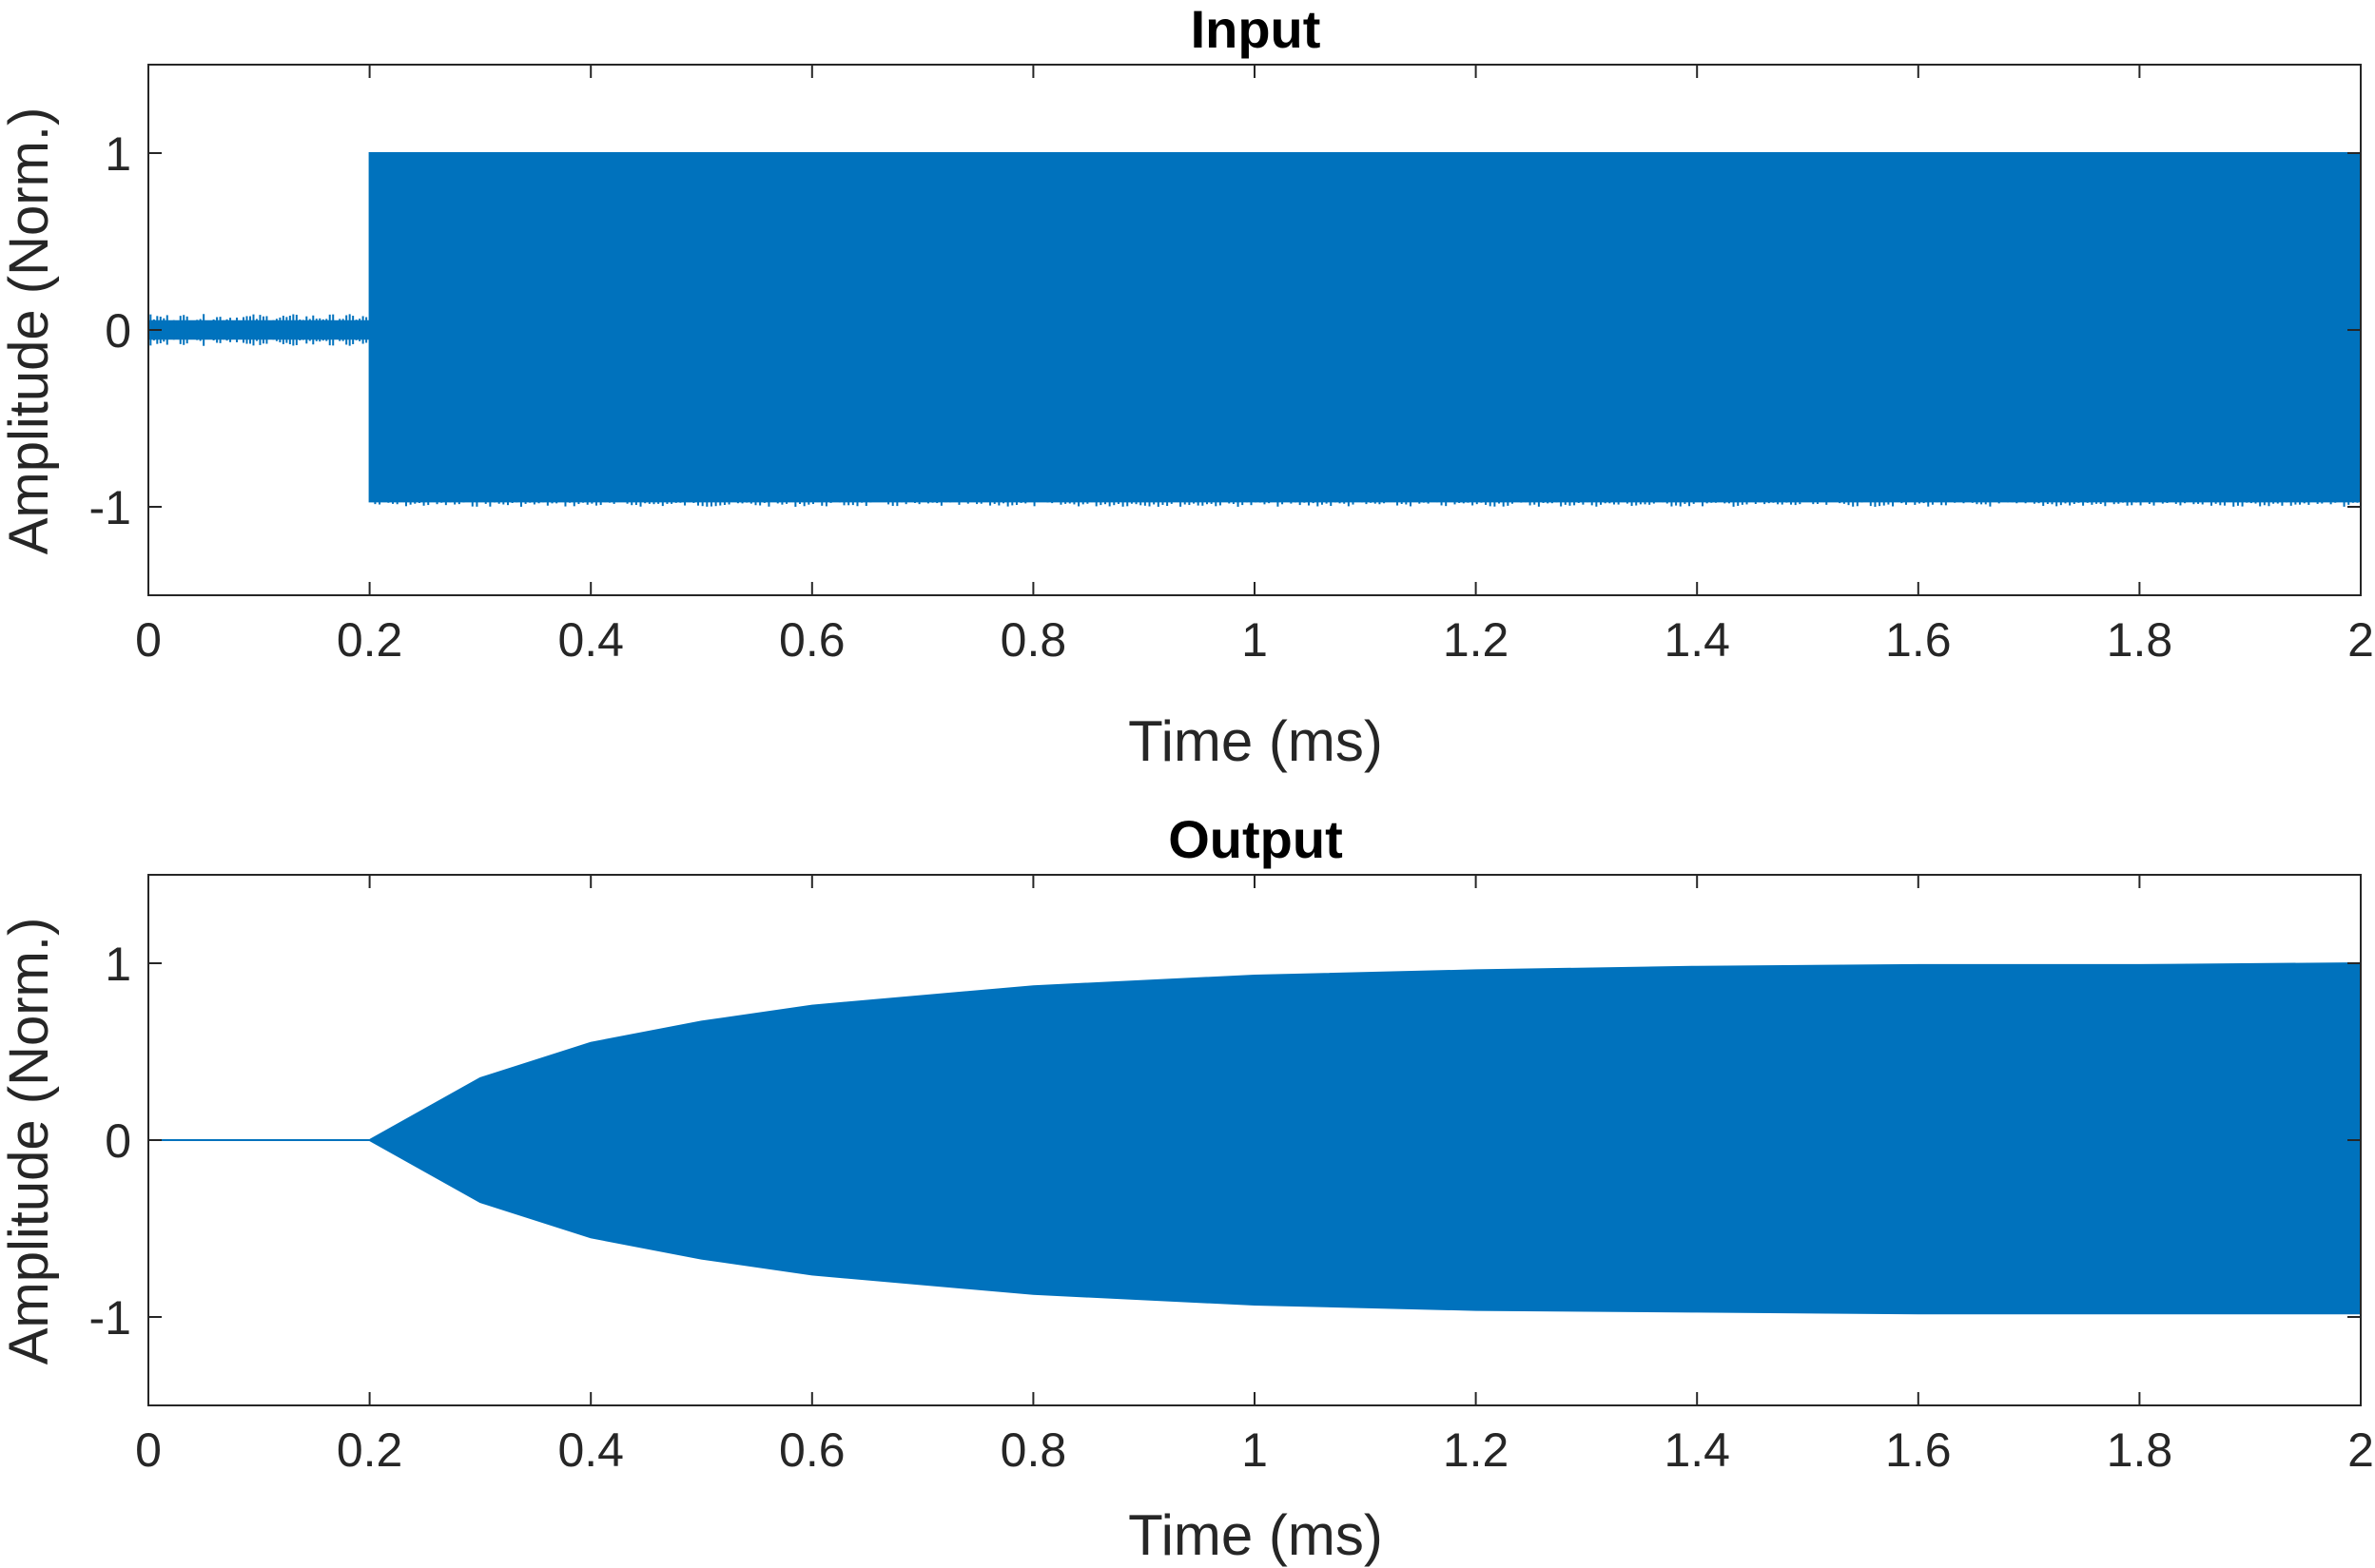 Image resolution: width=2375 pixels, height=1568 pixels. What do you see at coordinates (1255, 839) in the screenshot?
I see `output-chart-title: Output` at bounding box center [1255, 839].